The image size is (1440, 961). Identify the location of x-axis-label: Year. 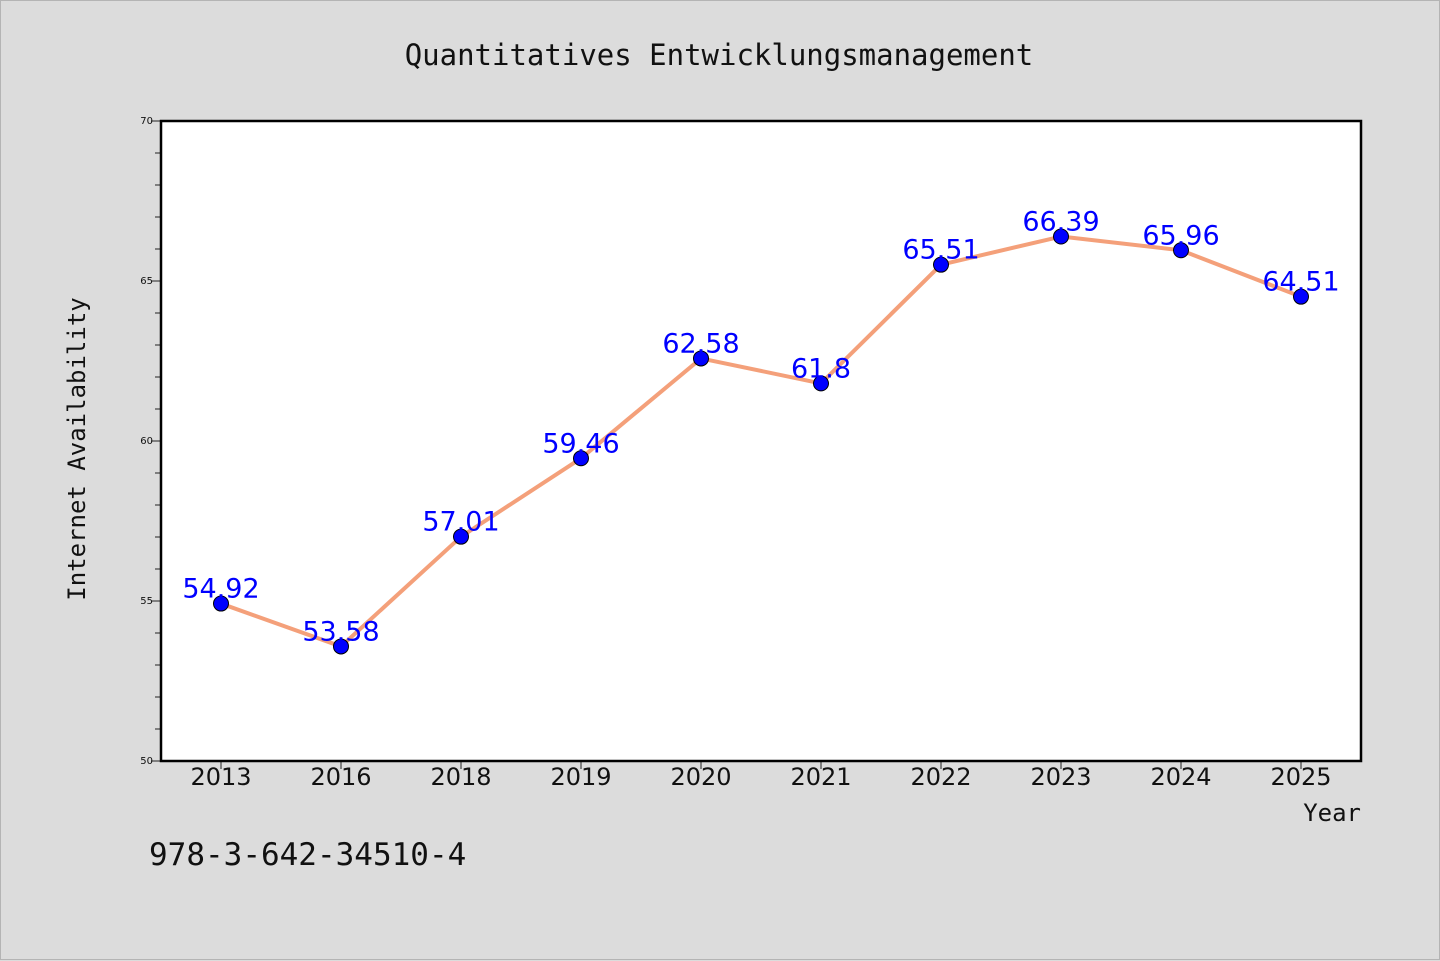
(1332, 813).